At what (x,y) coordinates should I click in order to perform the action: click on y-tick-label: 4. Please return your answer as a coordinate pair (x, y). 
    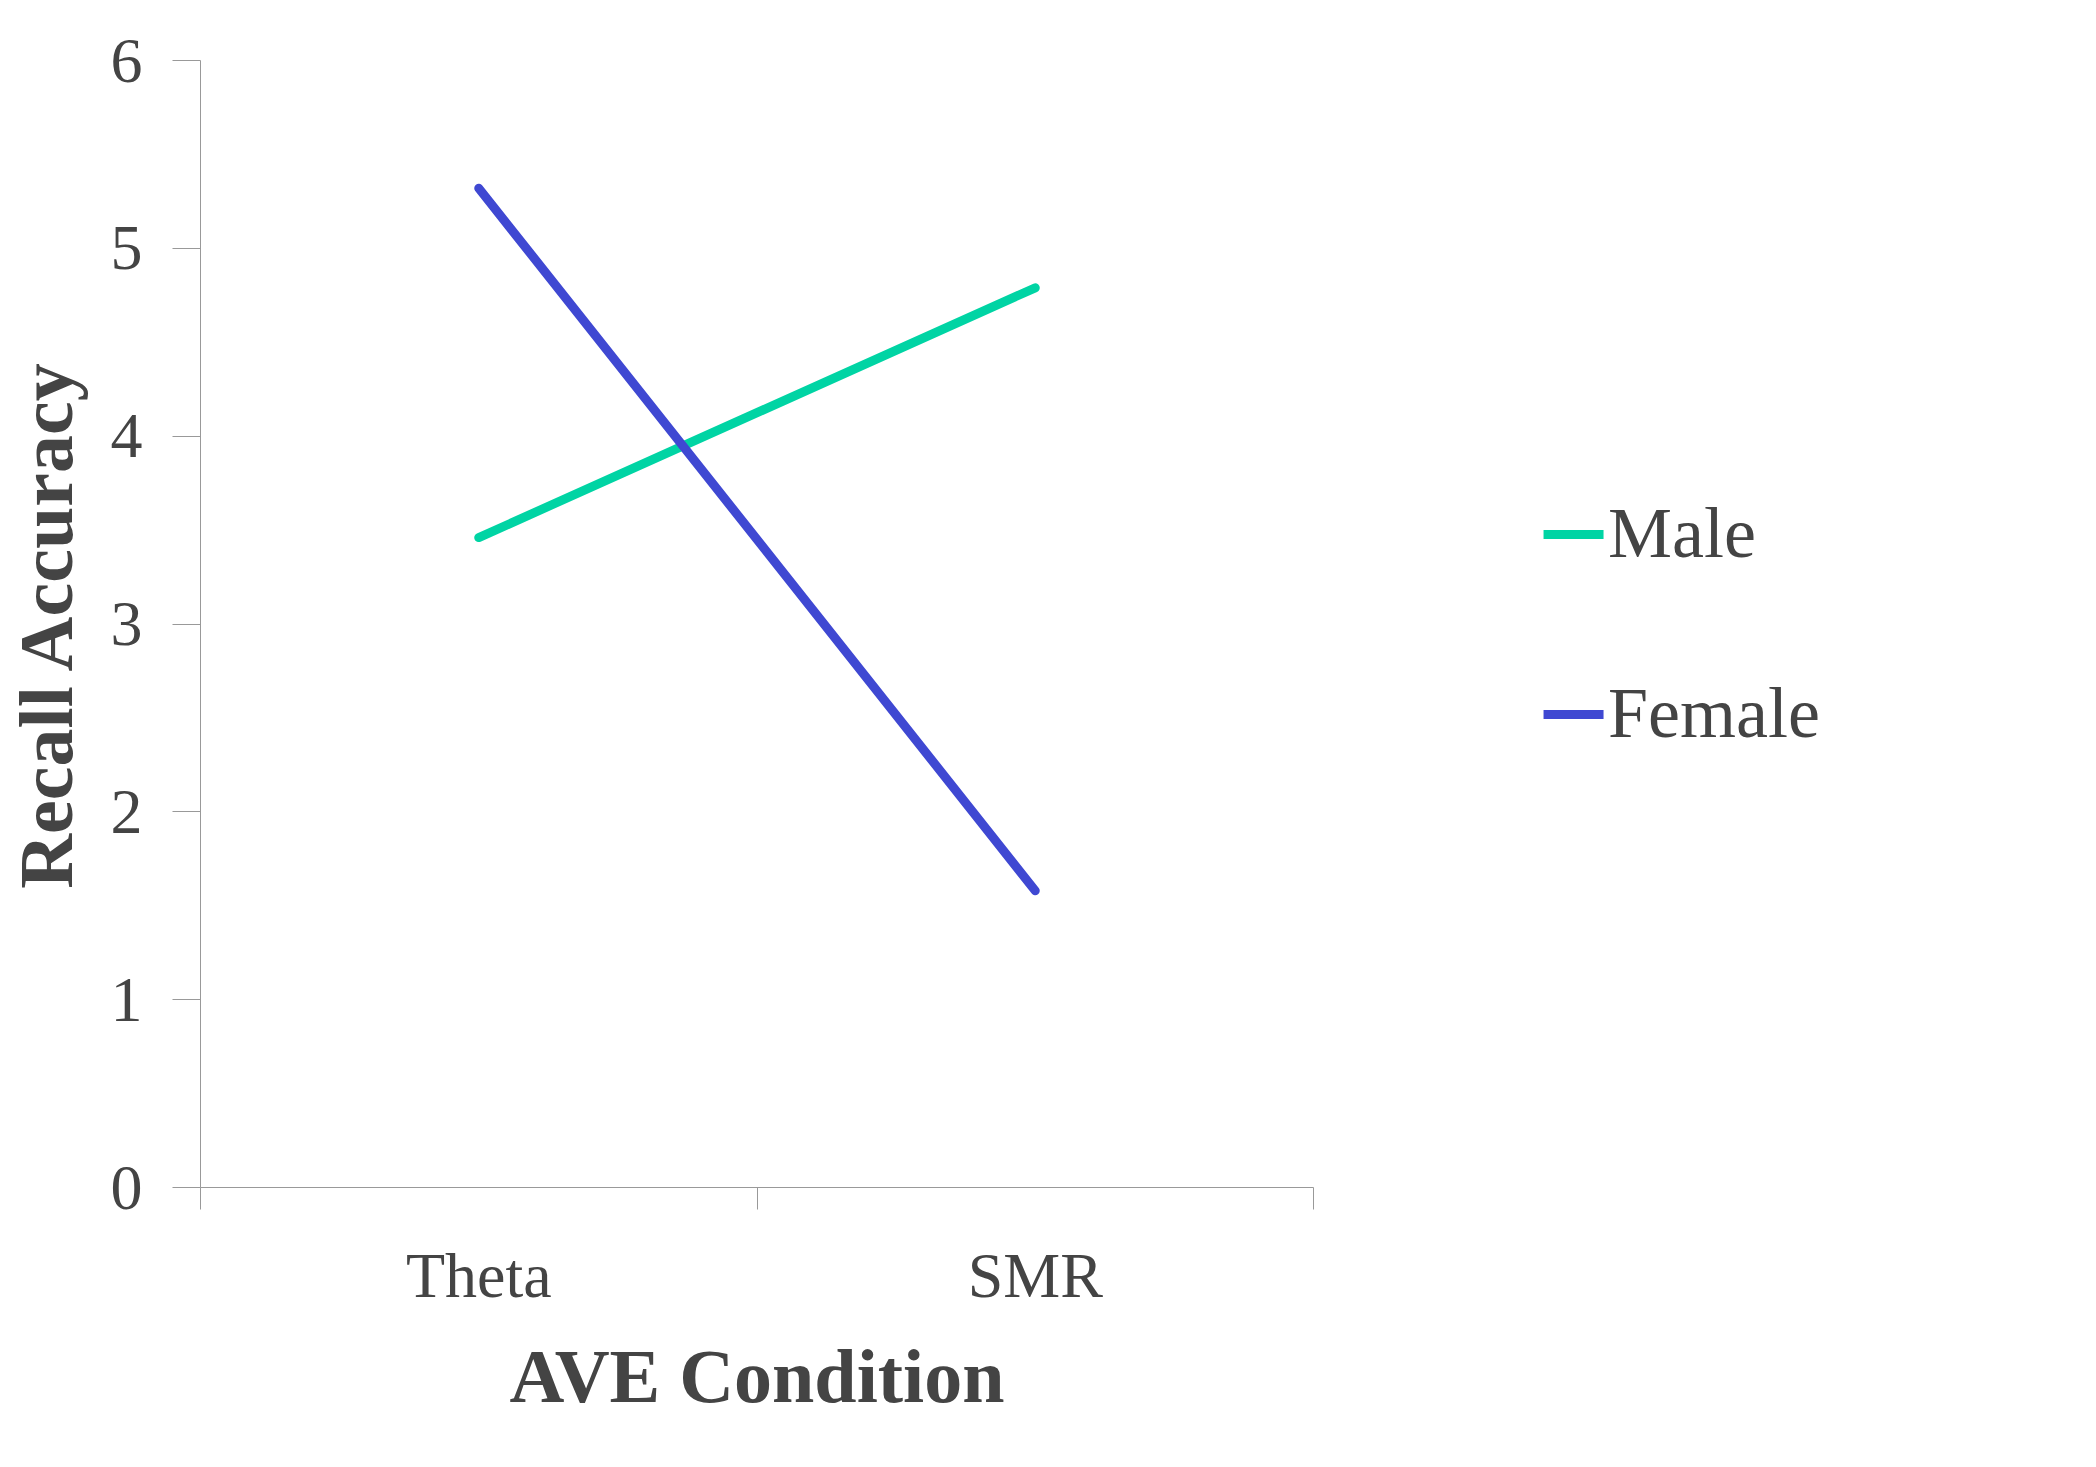
    Looking at the image, I should click on (126, 436).